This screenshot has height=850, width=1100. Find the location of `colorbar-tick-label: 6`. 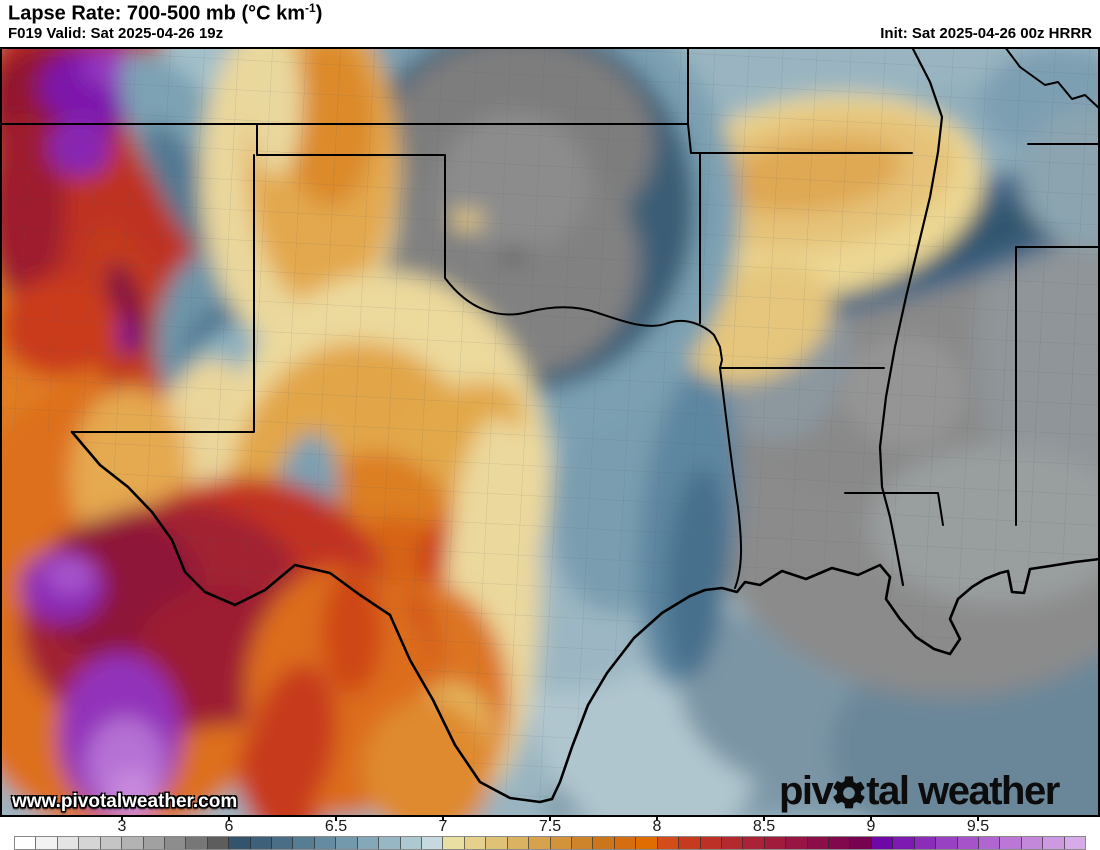

colorbar-tick-label: 6 is located at coordinates (229, 826).